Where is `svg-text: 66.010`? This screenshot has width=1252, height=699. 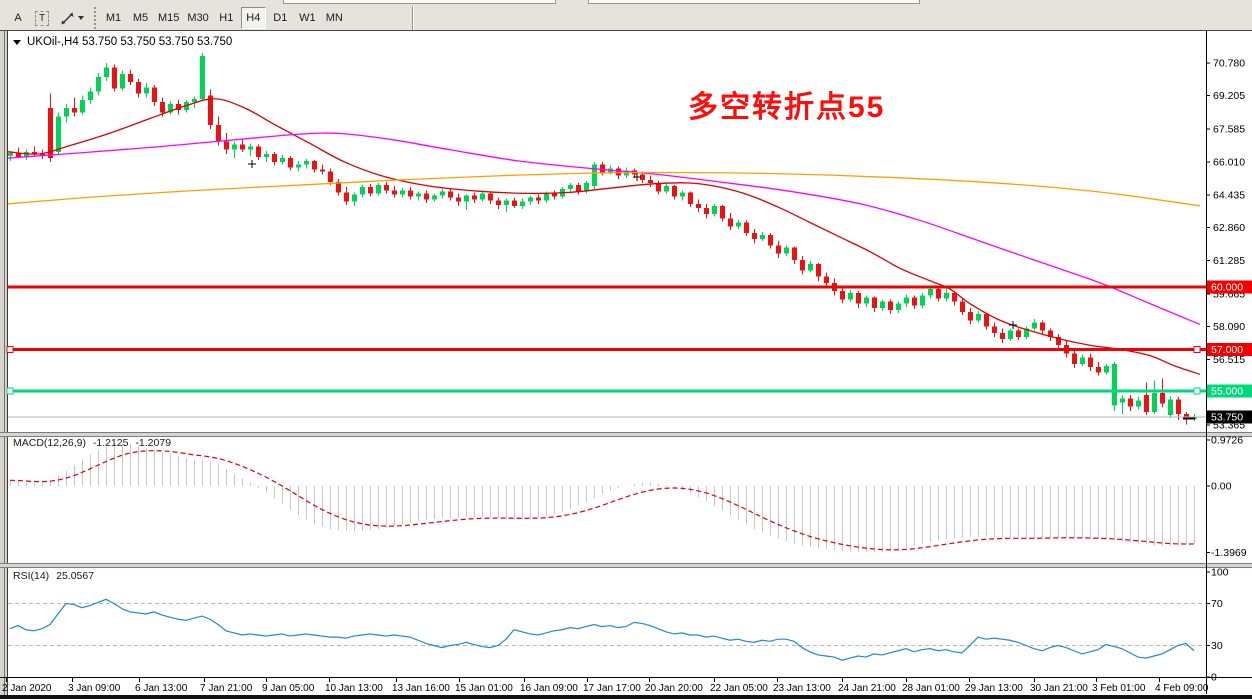 svg-text: 66.010 is located at coordinates (1229, 162).